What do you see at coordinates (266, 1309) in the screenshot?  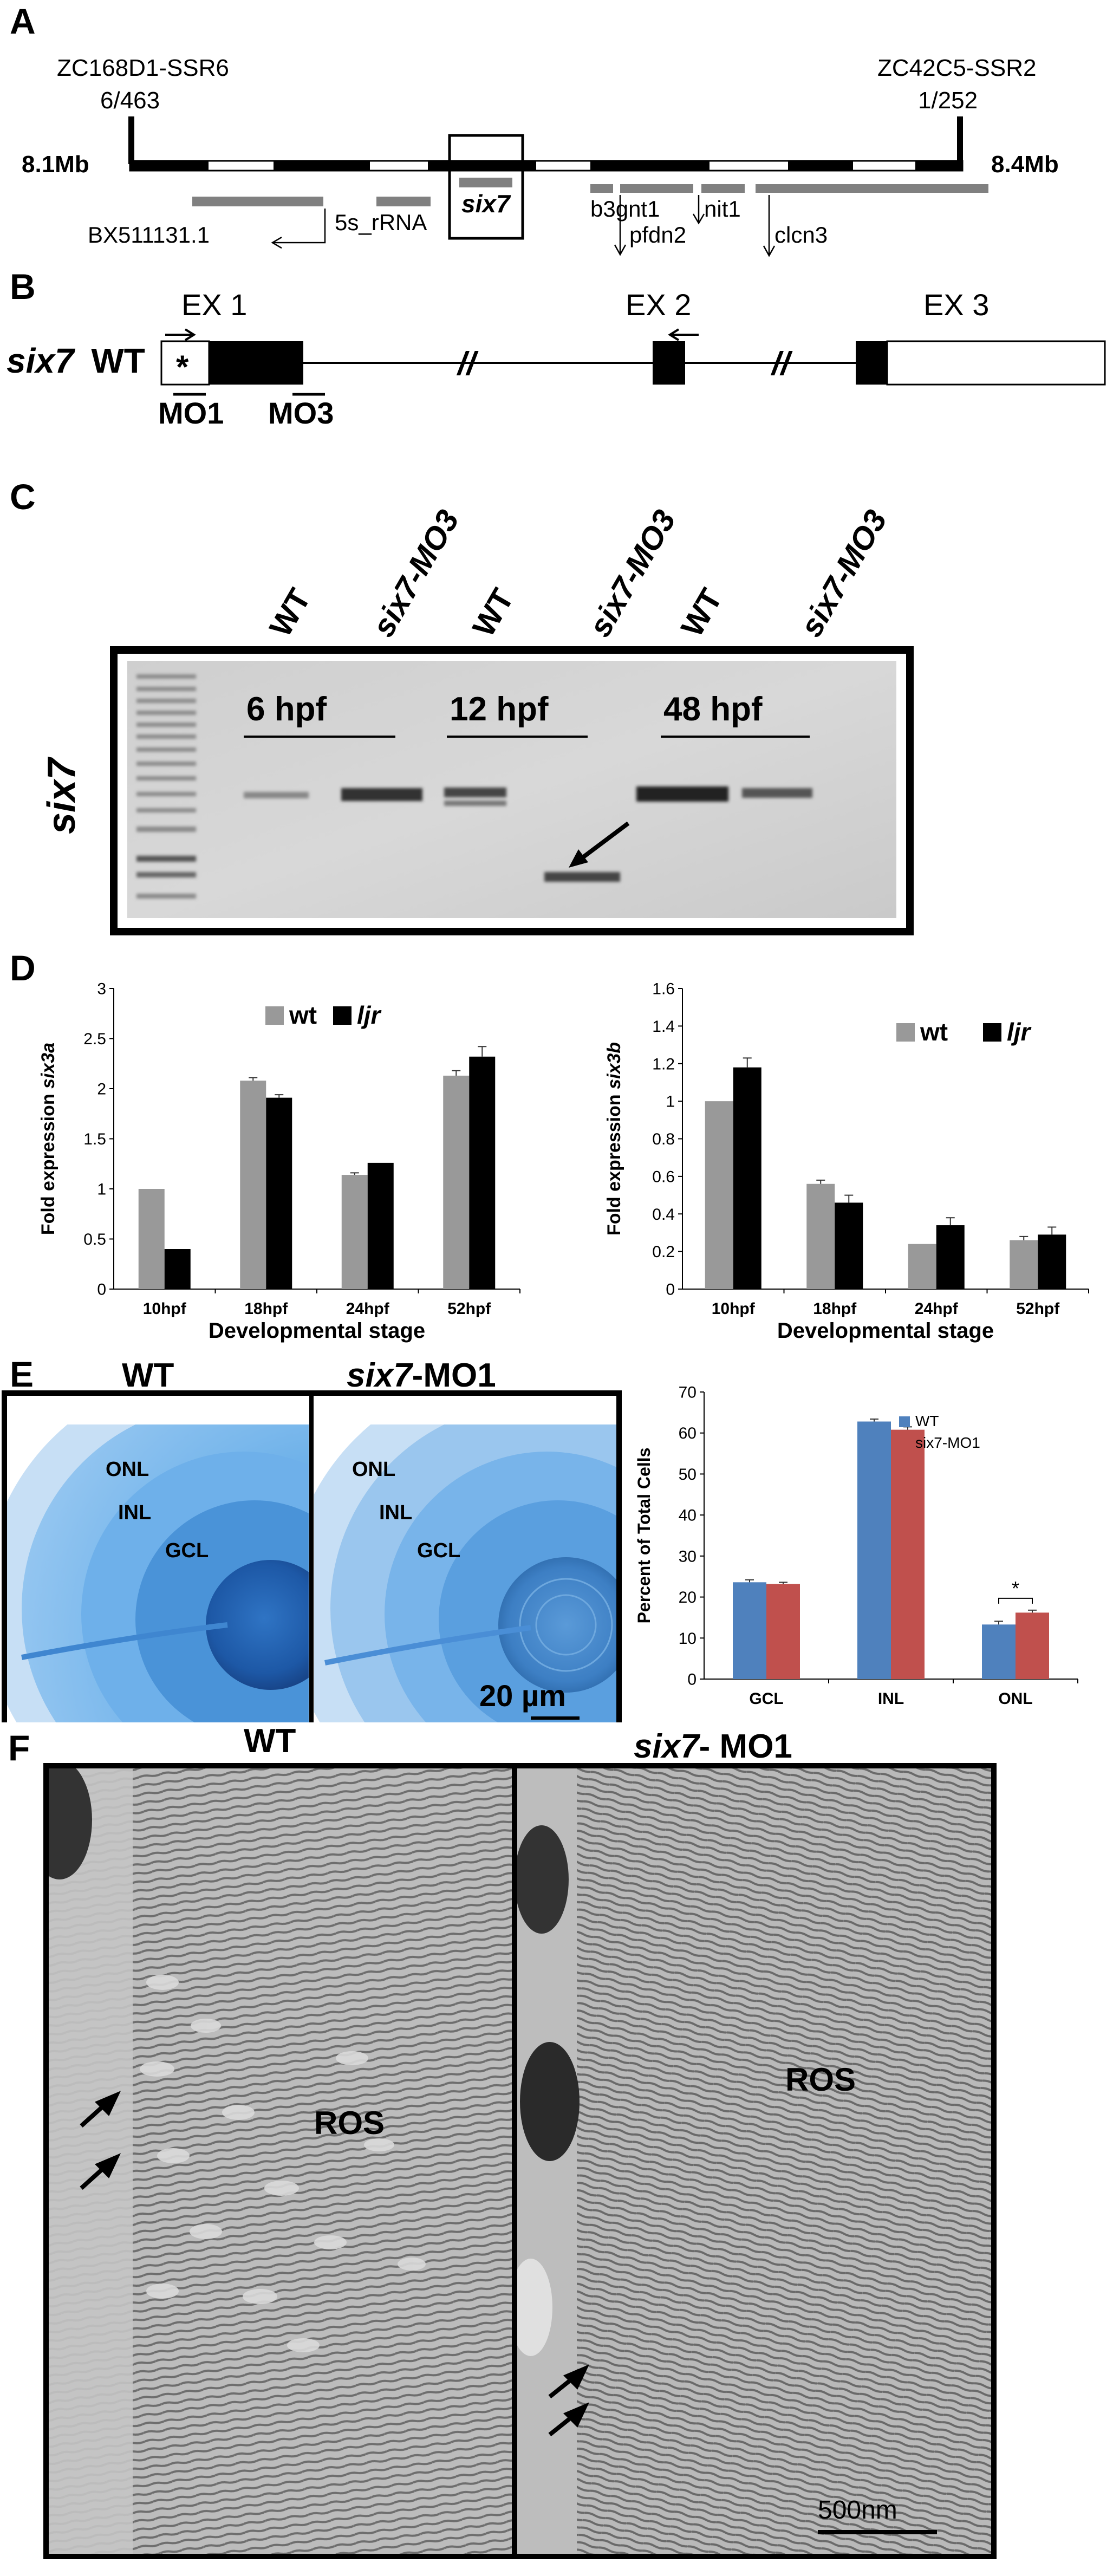 I see `x-tick-label: 18hpf` at bounding box center [266, 1309].